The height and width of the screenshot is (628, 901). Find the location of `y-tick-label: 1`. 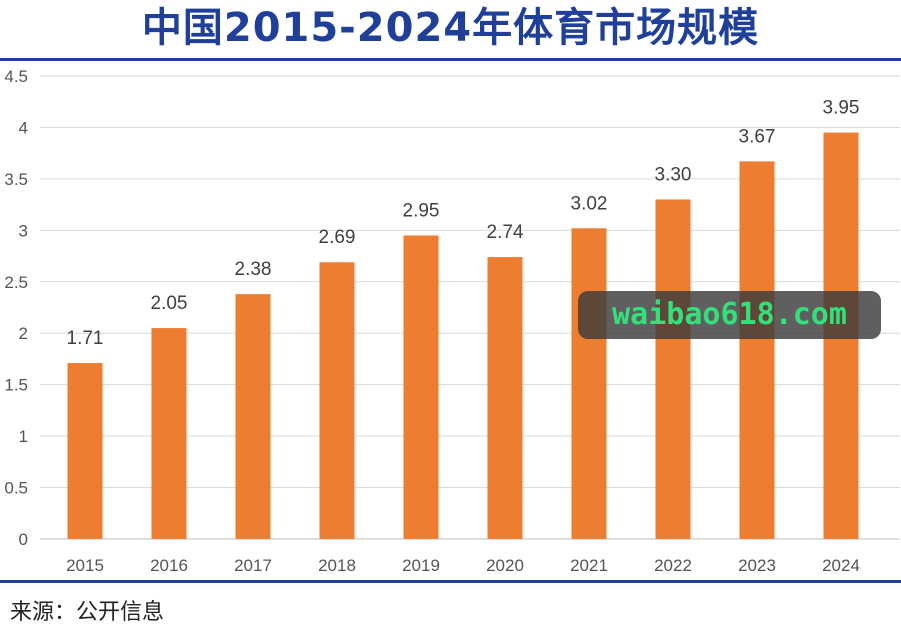

y-tick-label: 1 is located at coordinates (23, 436).